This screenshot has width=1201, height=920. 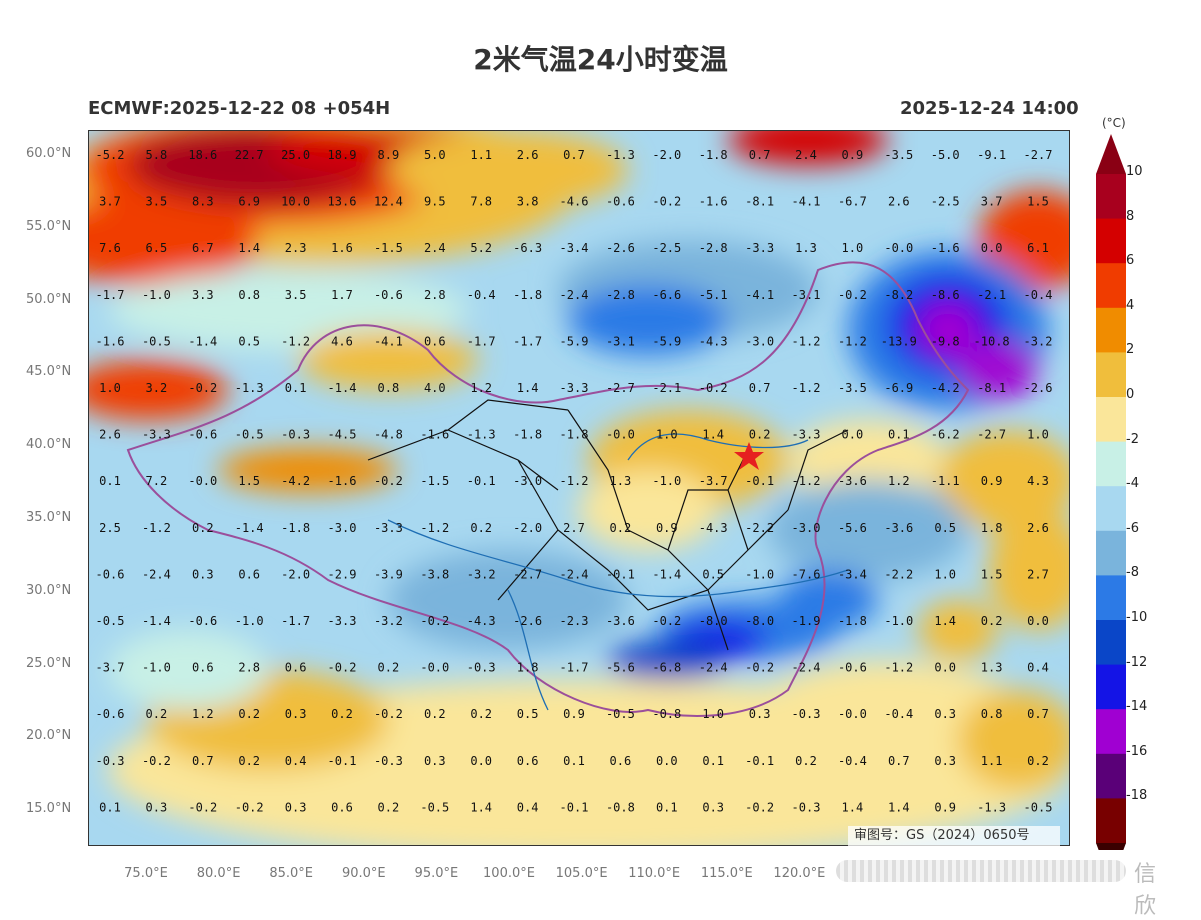 What do you see at coordinates (157, 202) in the screenshot?
I see `grid-value: 3.5` at bounding box center [157, 202].